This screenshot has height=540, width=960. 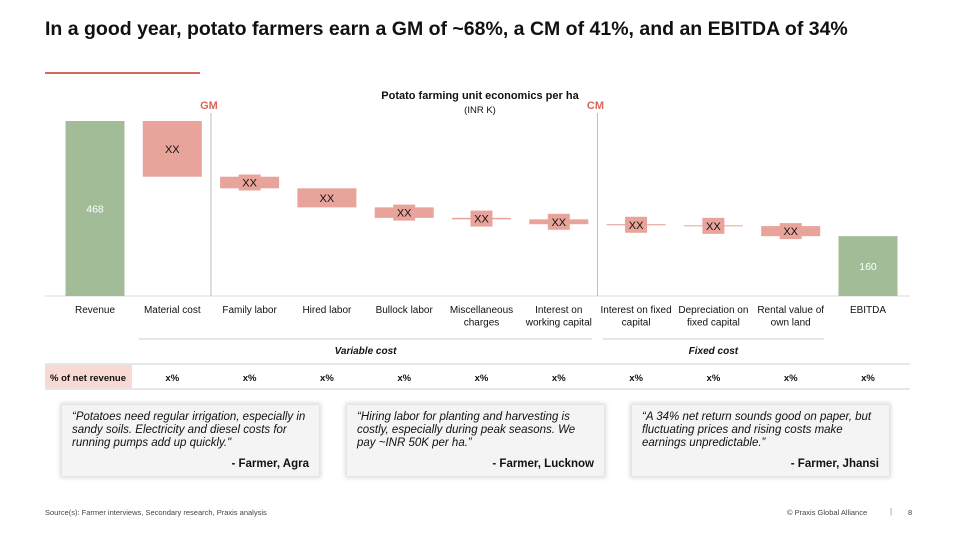 What do you see at coordinates (713, 310) in the screenshot?
I see `category-label: Depreciation on` at bounding box center [713, 310].